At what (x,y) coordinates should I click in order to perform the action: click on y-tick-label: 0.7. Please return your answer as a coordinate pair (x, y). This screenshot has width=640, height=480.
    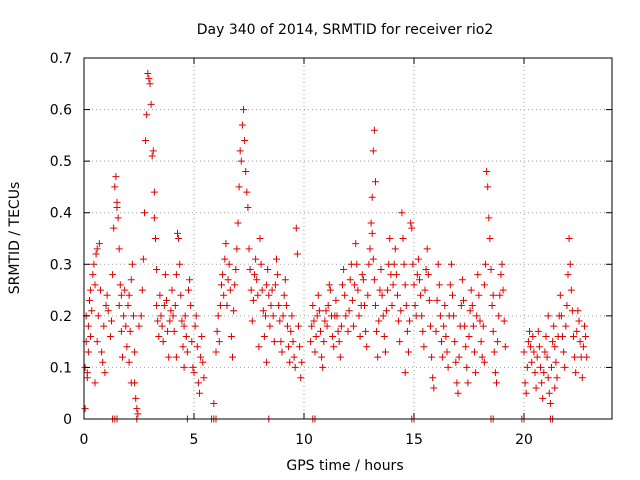
    Looking at the image, I should click on (61, 59).